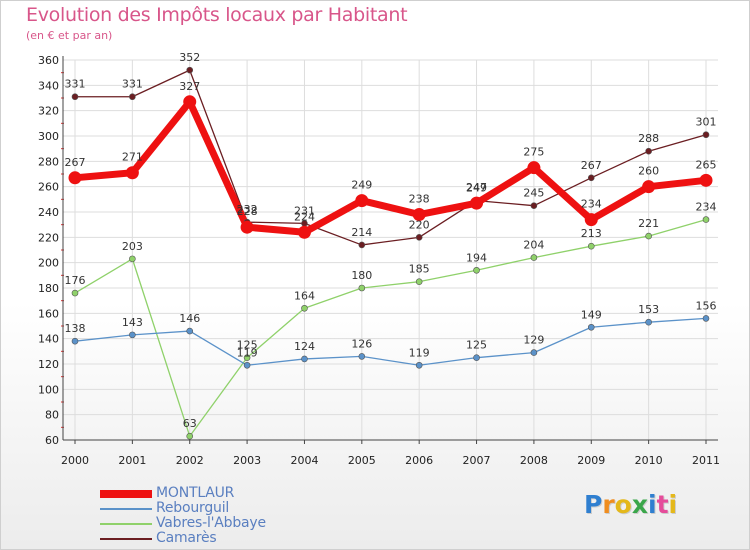 Image resolution: width=750 pixels, height=550 pixels. Describe the element at coordinates (52, 440) in the screenshot. I see `y-tick-60: 60` at that location.